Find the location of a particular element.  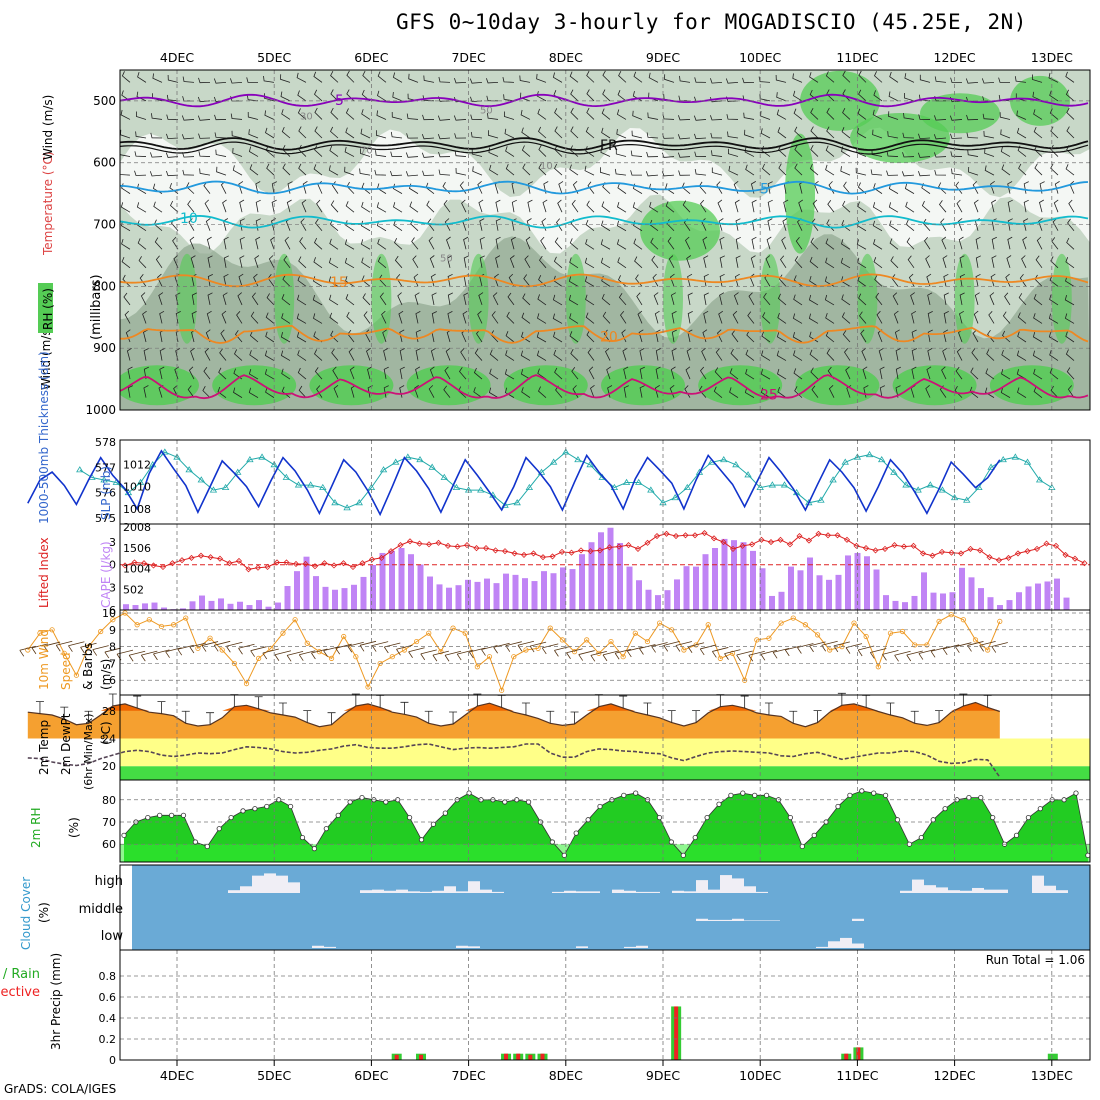

temp-contour-label: 5 is located at coordinates (764, 190).